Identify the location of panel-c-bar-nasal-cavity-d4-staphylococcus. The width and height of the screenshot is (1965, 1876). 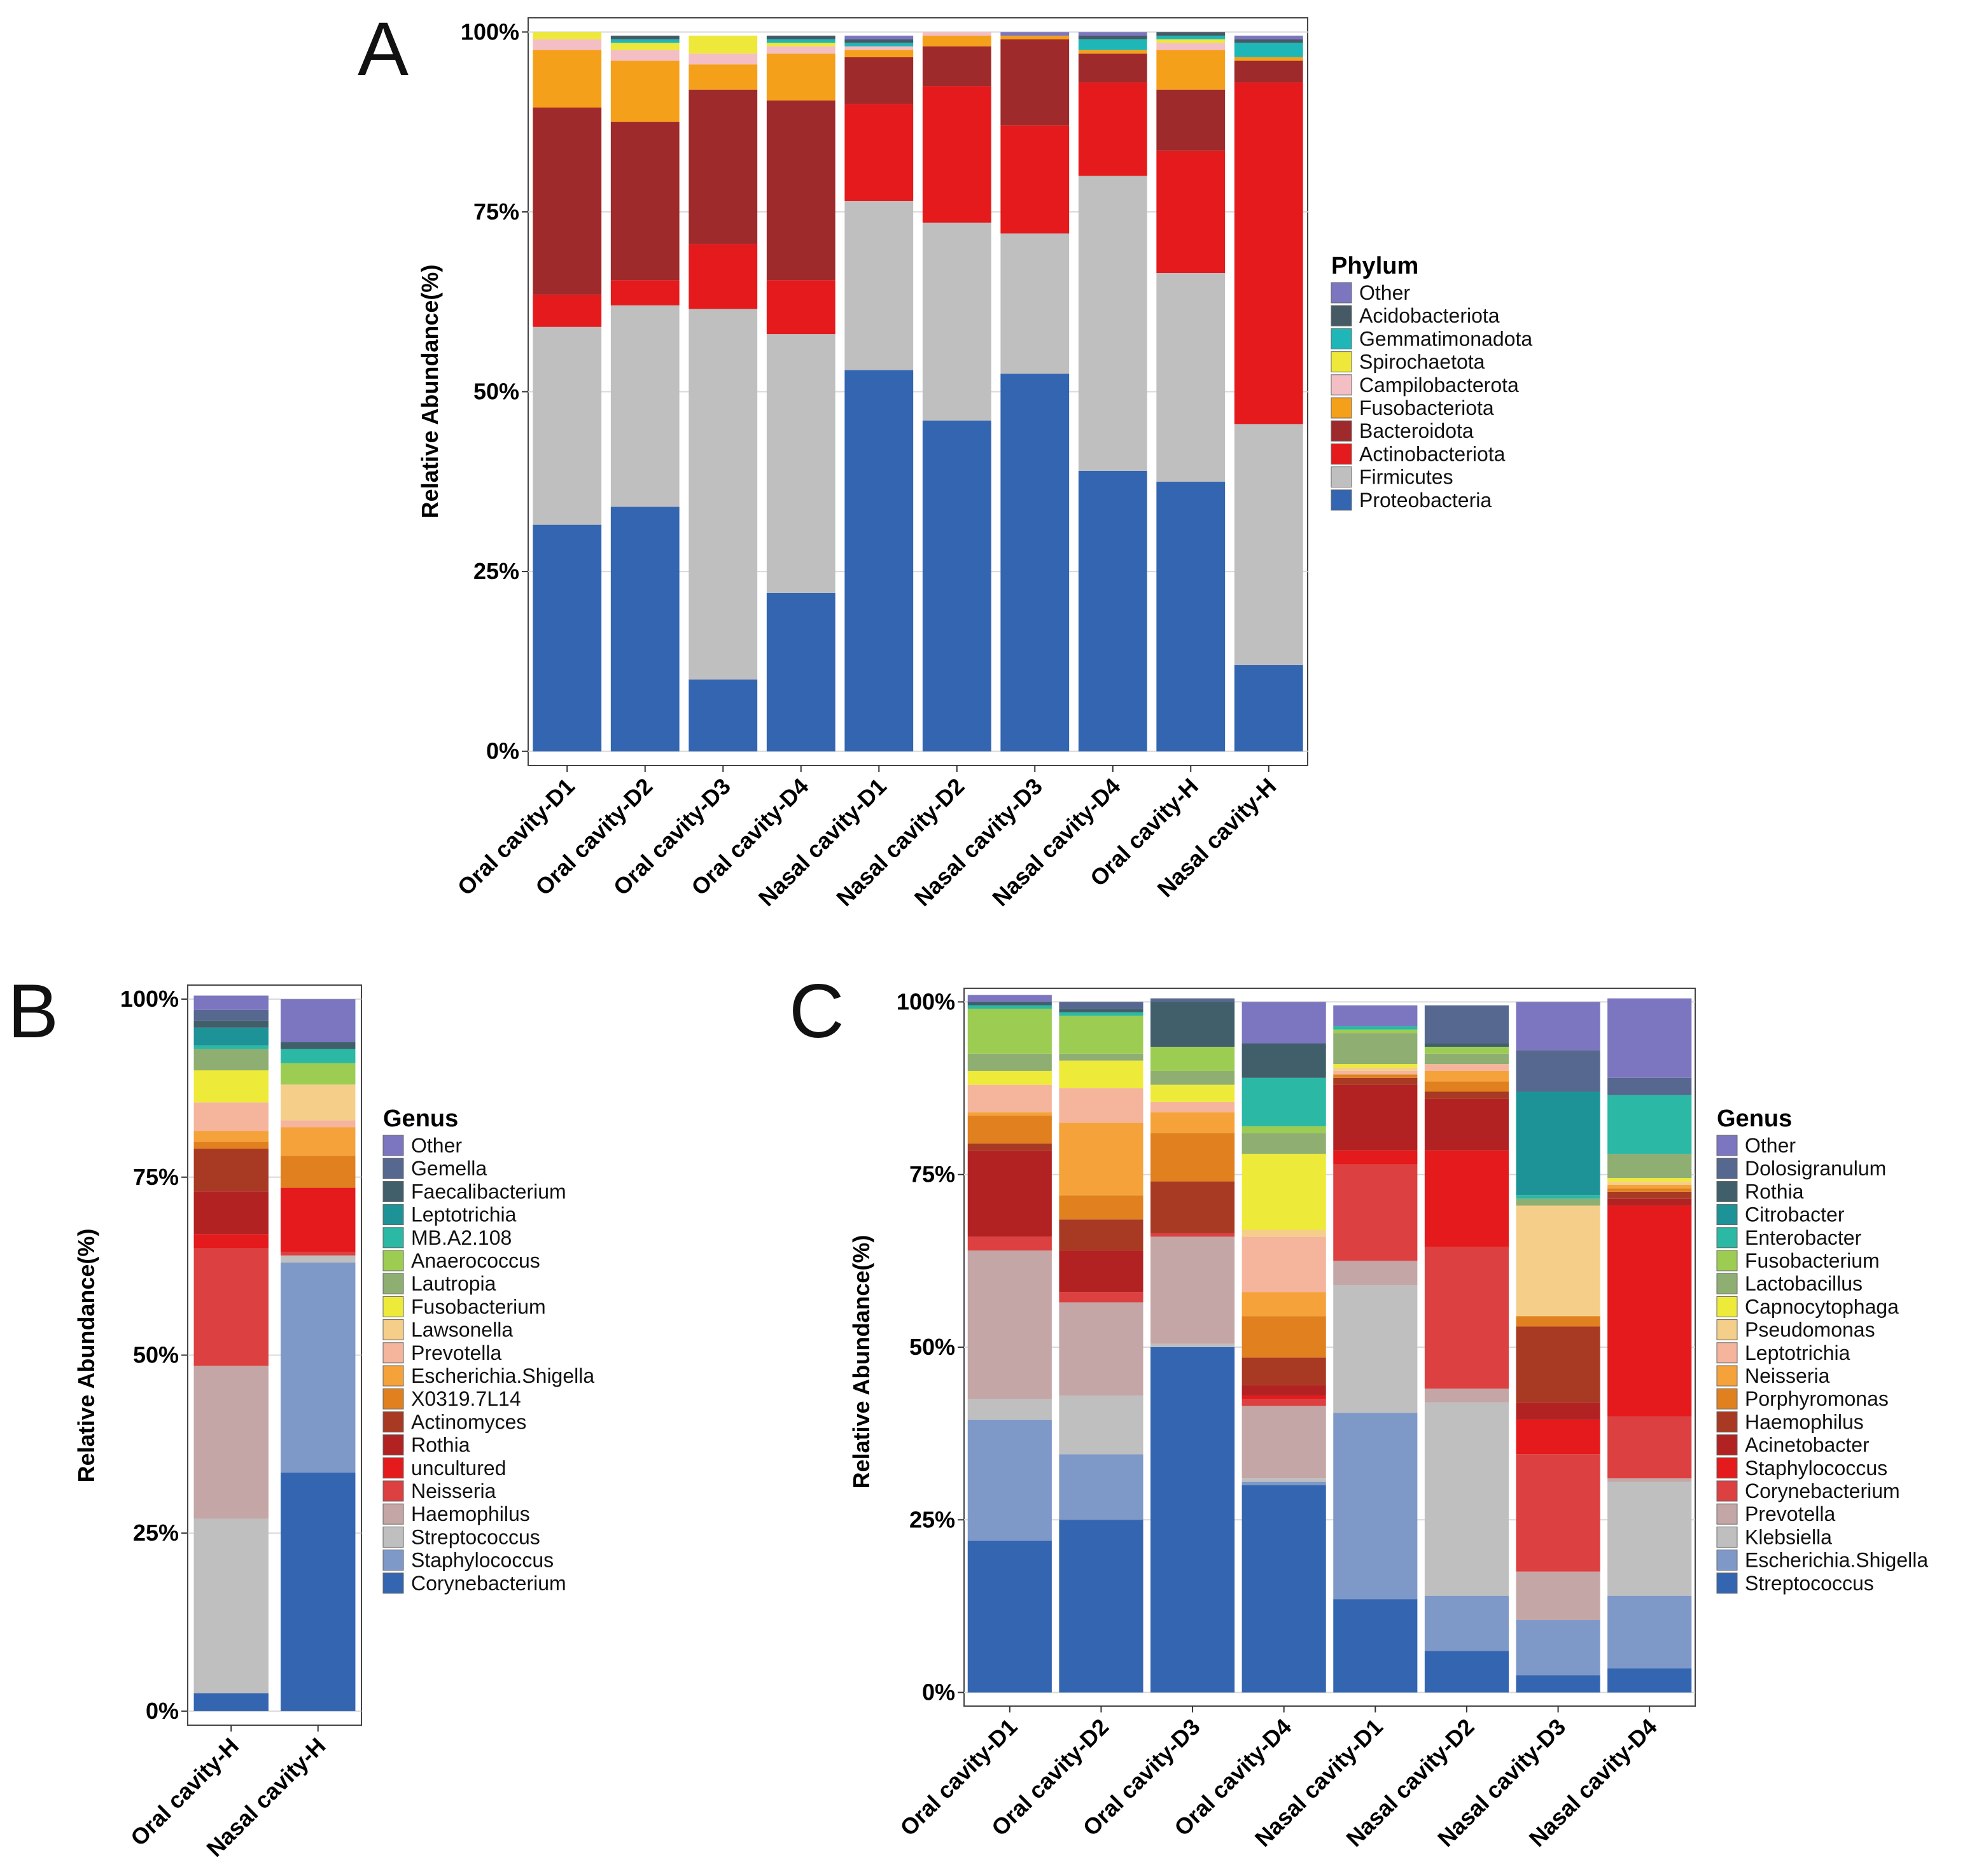
(1650, 1311).